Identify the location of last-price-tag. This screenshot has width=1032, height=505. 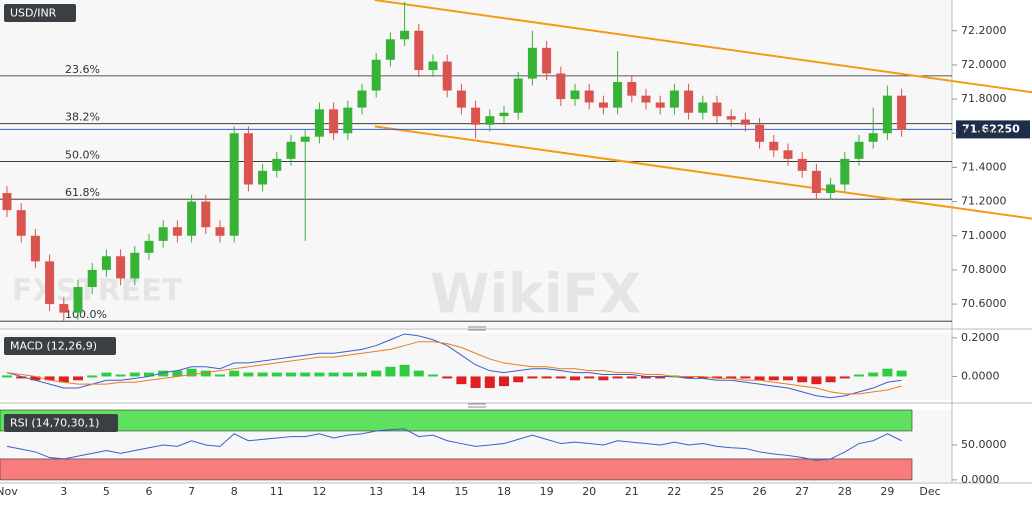
(993, 129).